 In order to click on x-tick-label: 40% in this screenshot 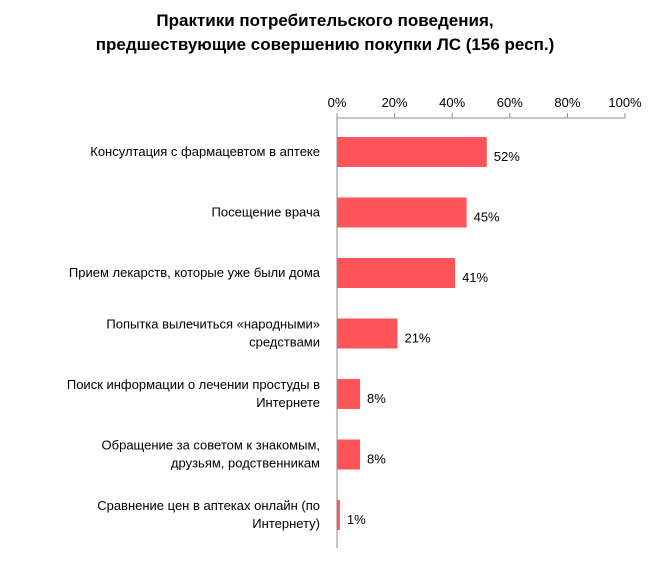, I will do `click(452, 102)`.